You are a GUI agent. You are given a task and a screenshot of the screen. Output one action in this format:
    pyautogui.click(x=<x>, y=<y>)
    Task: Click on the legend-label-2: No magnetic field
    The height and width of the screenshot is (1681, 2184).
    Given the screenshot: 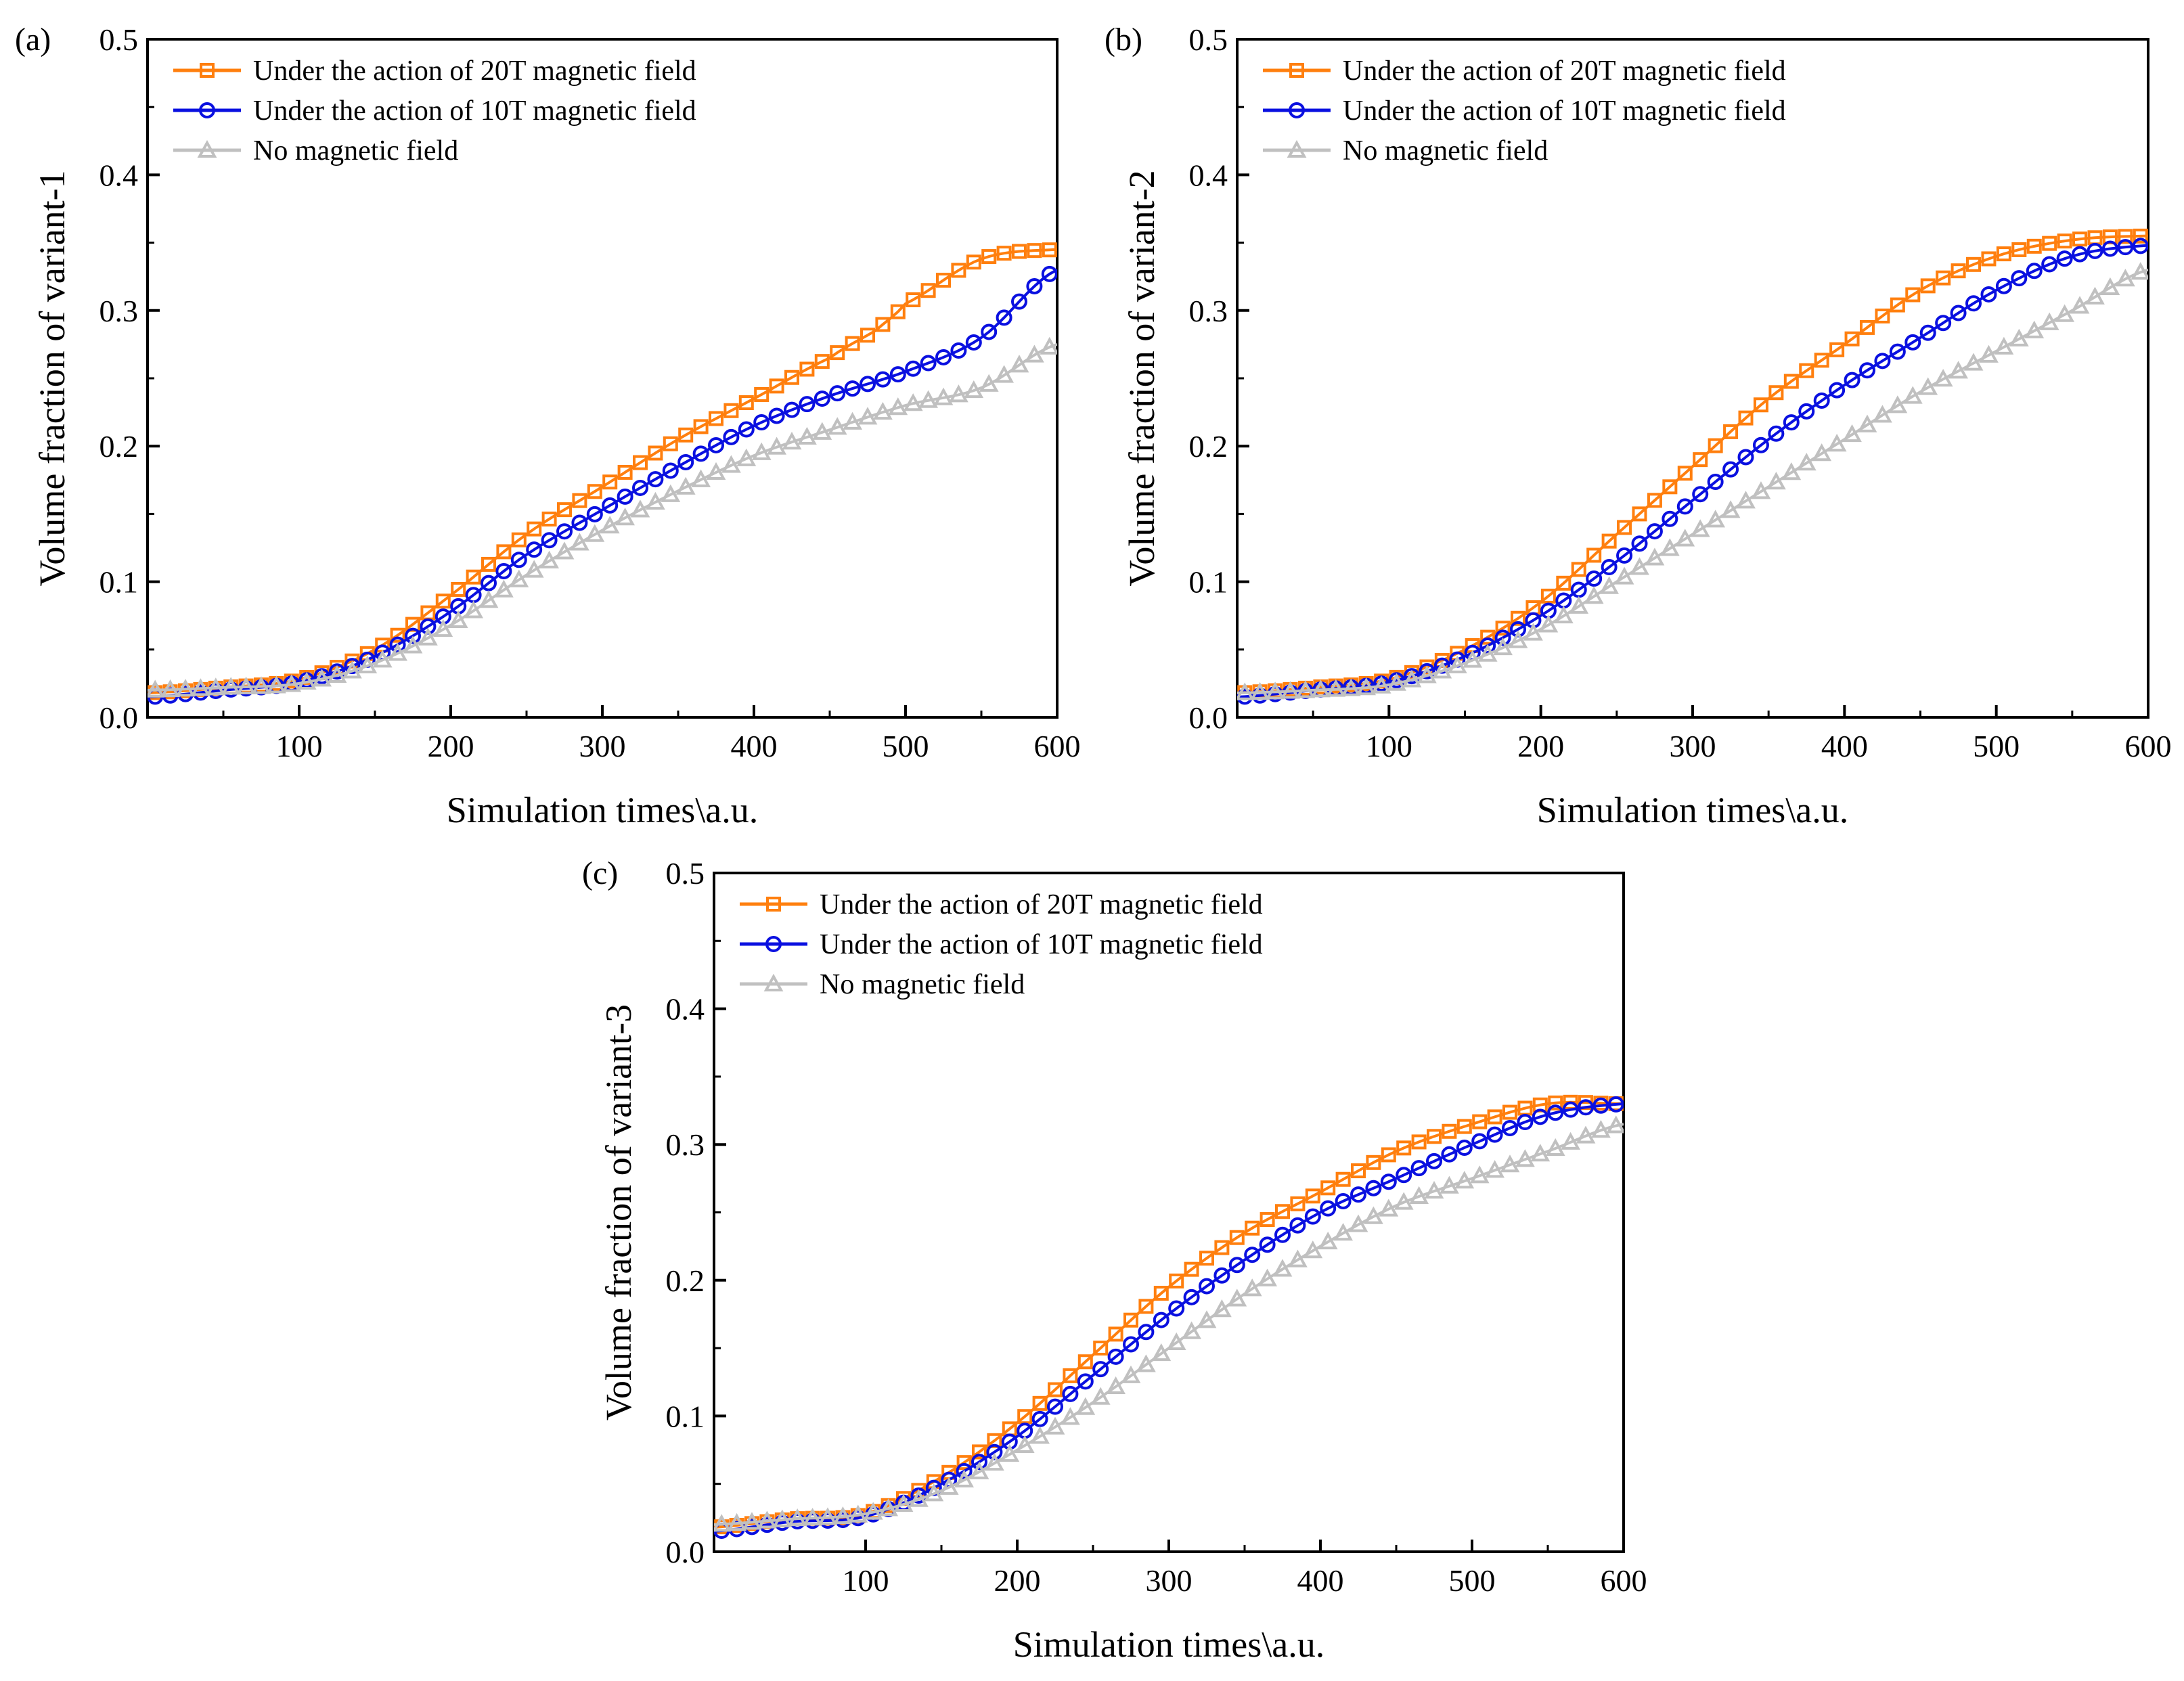 What is the action you would take?
    pyautogui.click(x=1445, y=150)
    